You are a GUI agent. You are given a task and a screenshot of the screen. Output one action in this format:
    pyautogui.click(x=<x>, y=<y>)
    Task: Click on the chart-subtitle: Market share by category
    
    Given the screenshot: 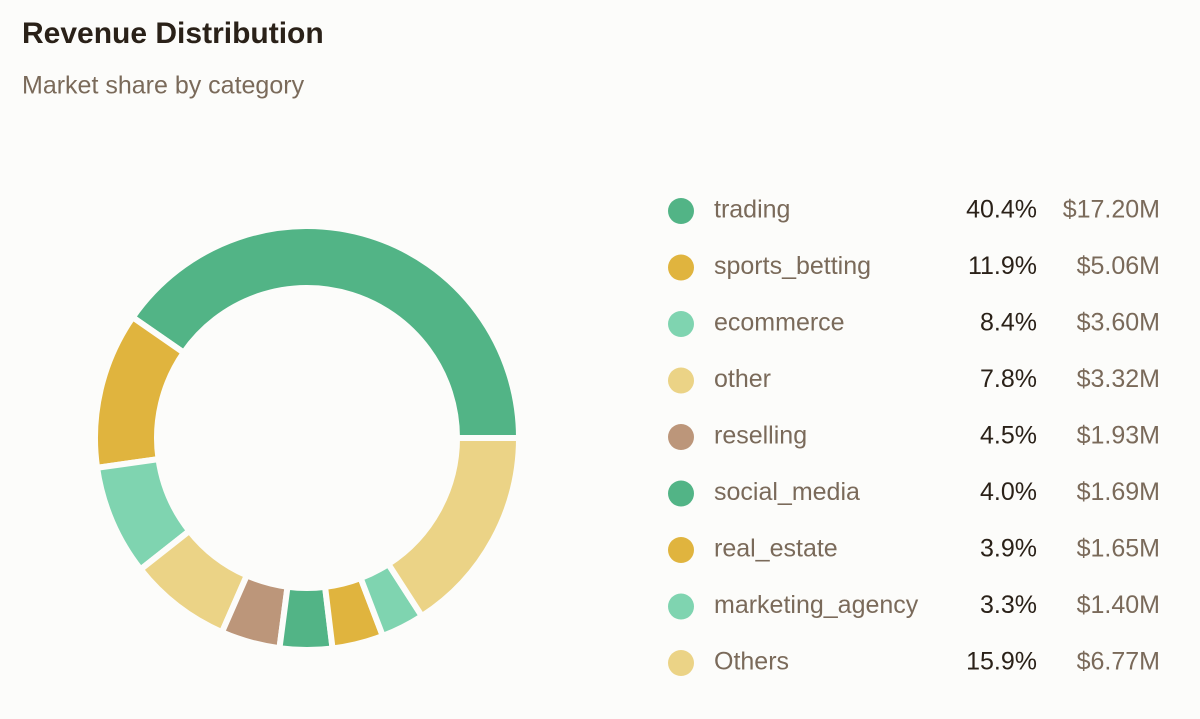 What is the action you would take?
    pyautogui.click(x=163, y=86)
    